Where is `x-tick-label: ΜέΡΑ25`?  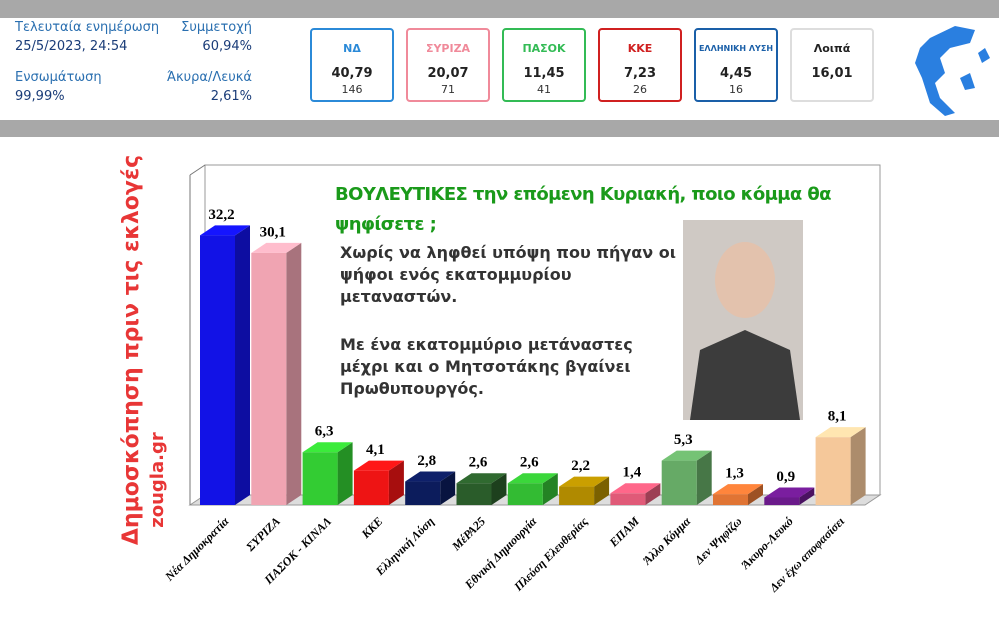
x-tick-label: ΜέΡΑ25 is located at coordinates (468, 534).